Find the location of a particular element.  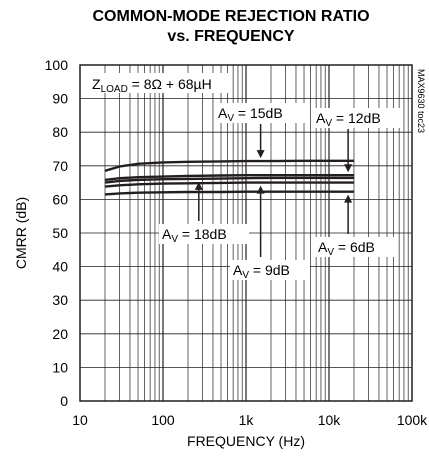

series-label-text: AV = 6dB is located at coordinates (346, 248).